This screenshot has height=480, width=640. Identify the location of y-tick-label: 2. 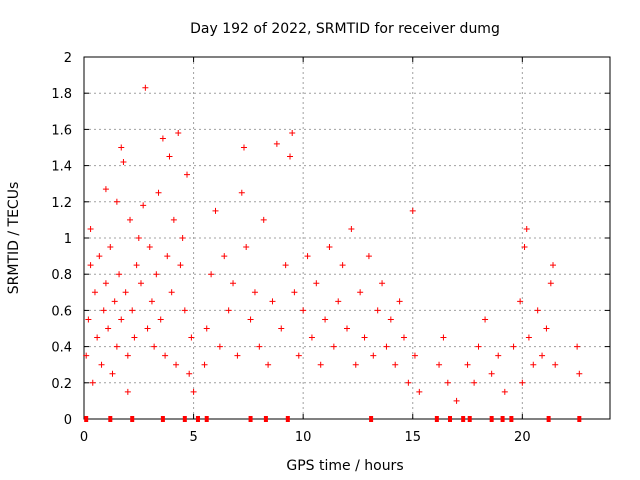
(68, 58).